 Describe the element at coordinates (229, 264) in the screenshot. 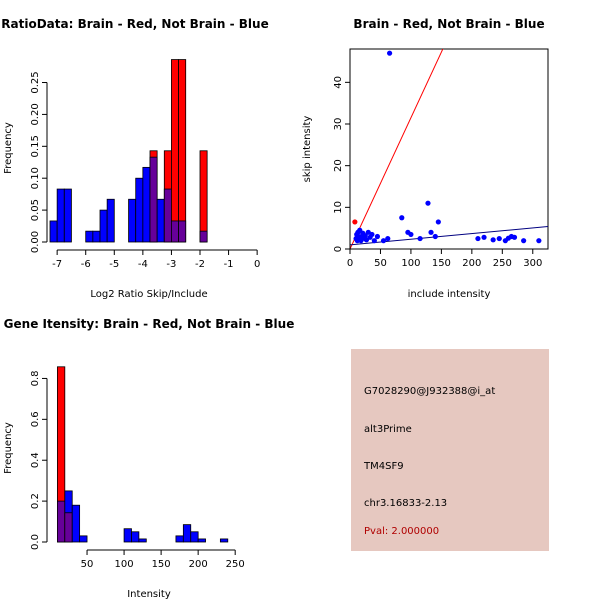

I see `ratio-x-tick-label: -1` at that location.